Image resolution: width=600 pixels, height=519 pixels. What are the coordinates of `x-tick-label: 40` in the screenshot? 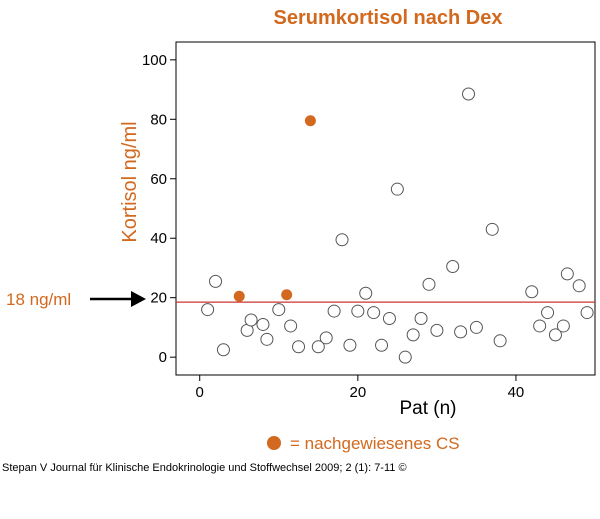 It's located at (516, 392).